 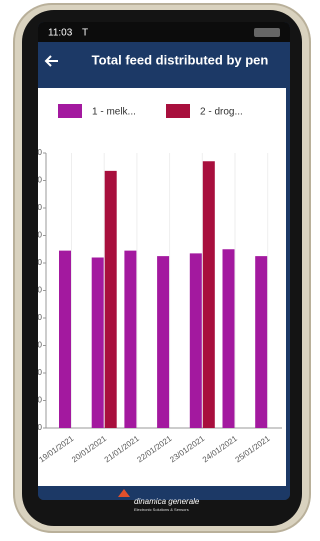 I want to click on status-carrier: T, so click(x=85, y=33).